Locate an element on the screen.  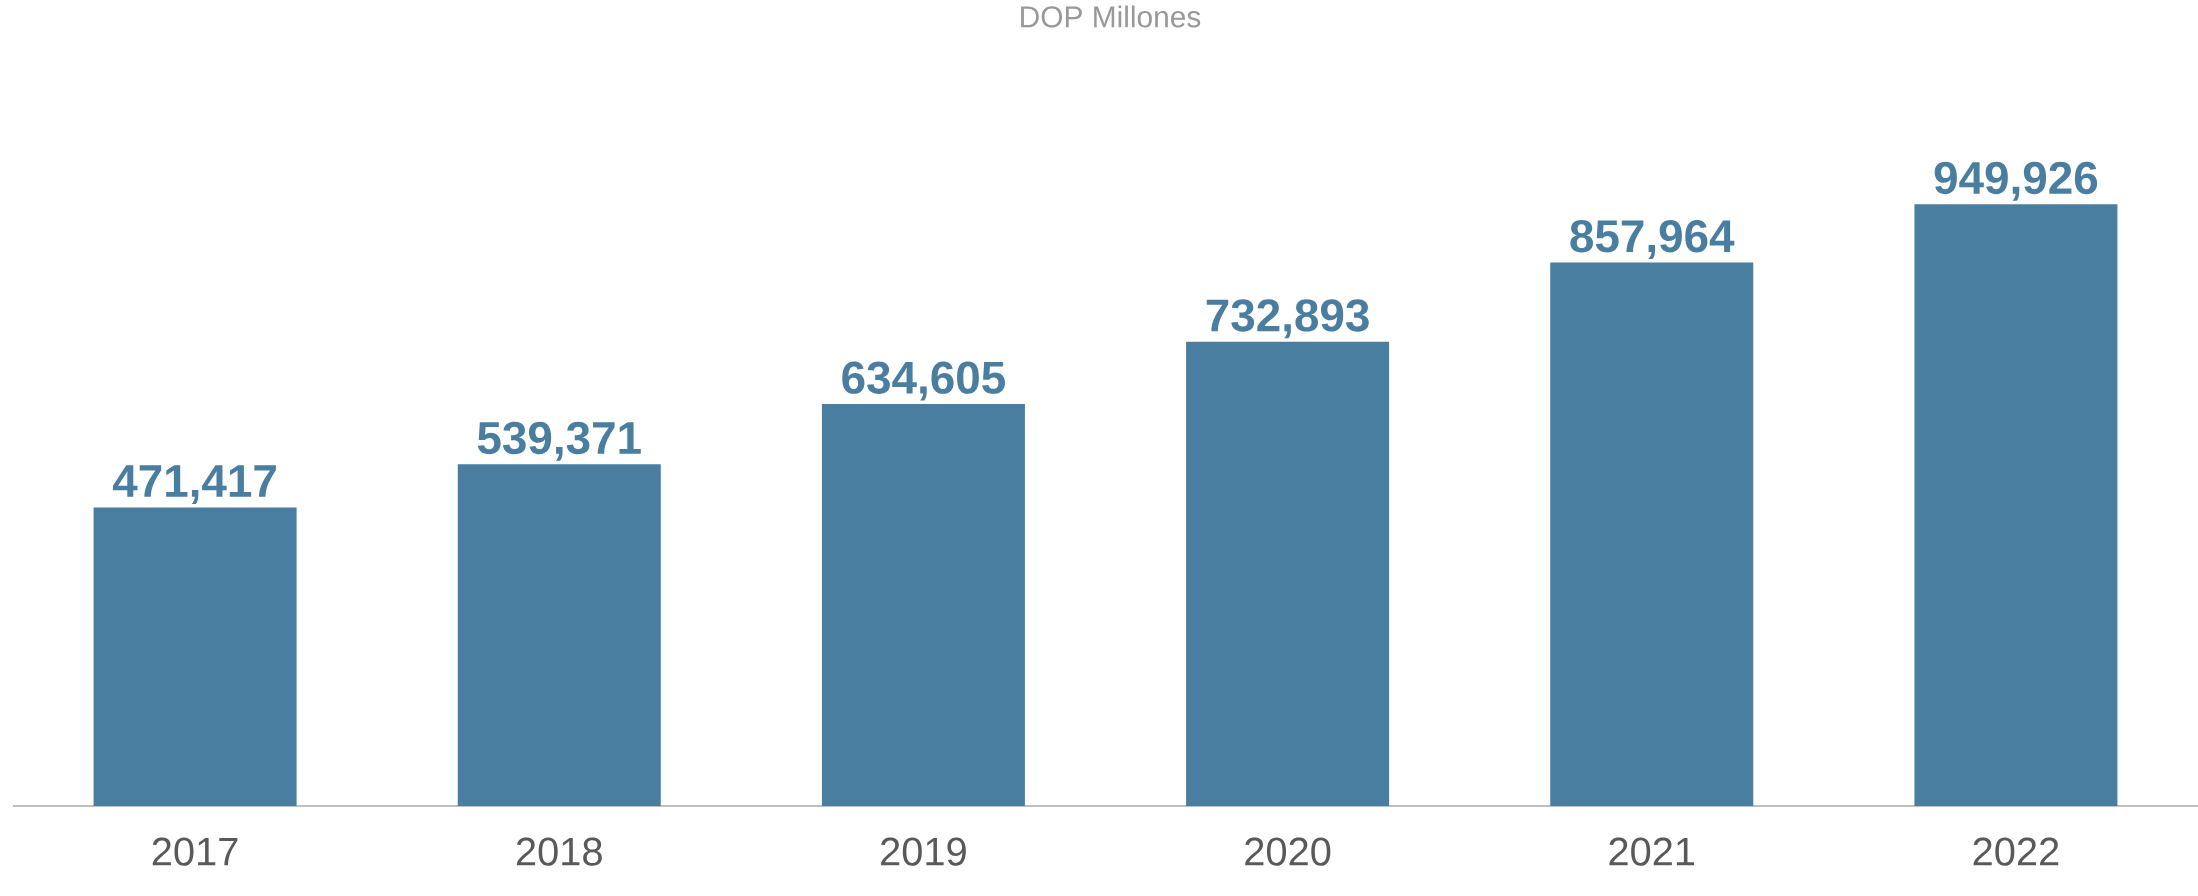
data-label: 857,964 is located at coordinates (1652, 239).